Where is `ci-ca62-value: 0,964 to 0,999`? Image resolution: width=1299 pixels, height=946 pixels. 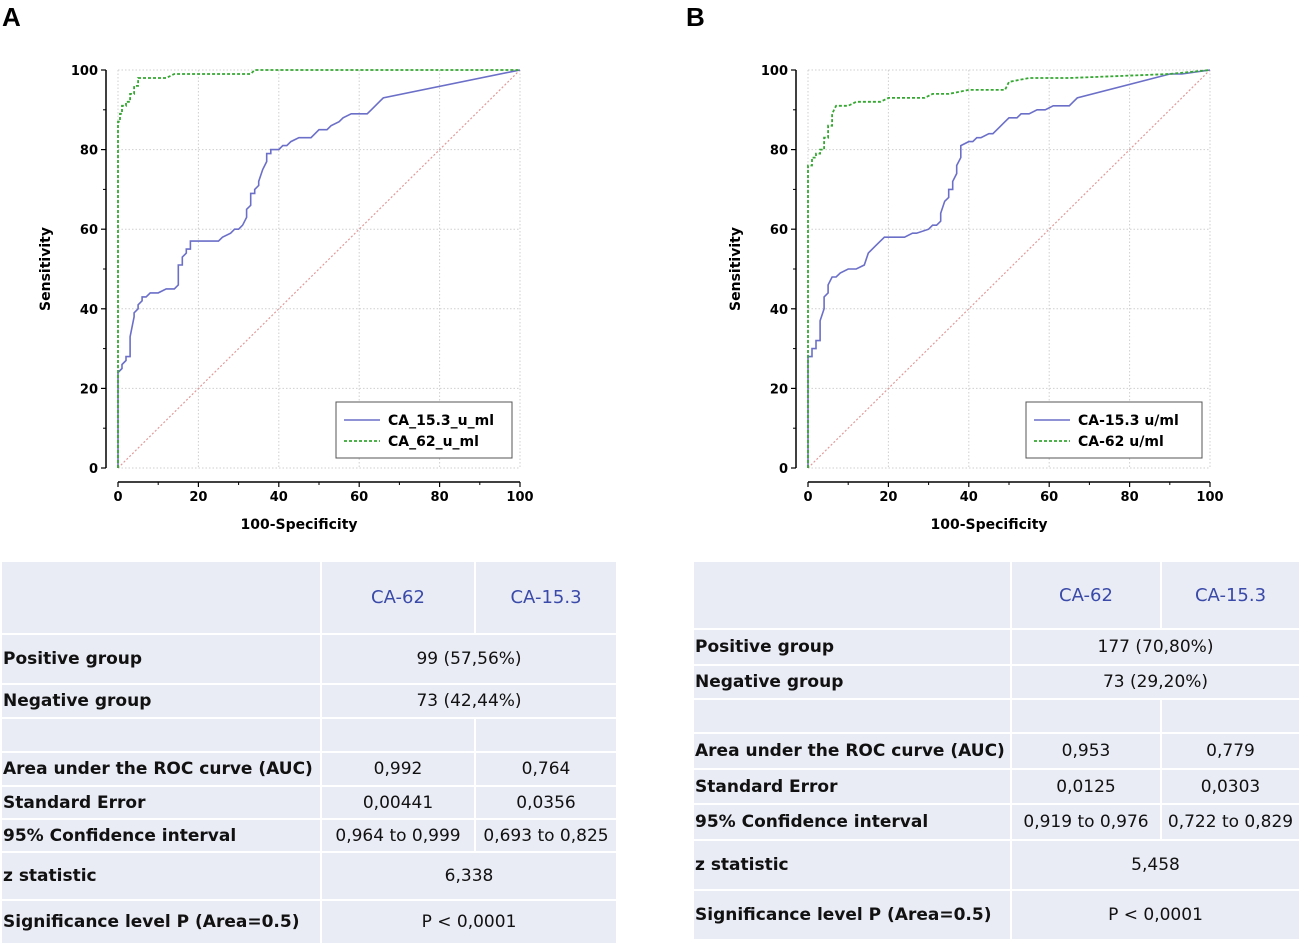
ci-ca62-value: 0,964 to 0,999 is located at coordinates (398, 835).